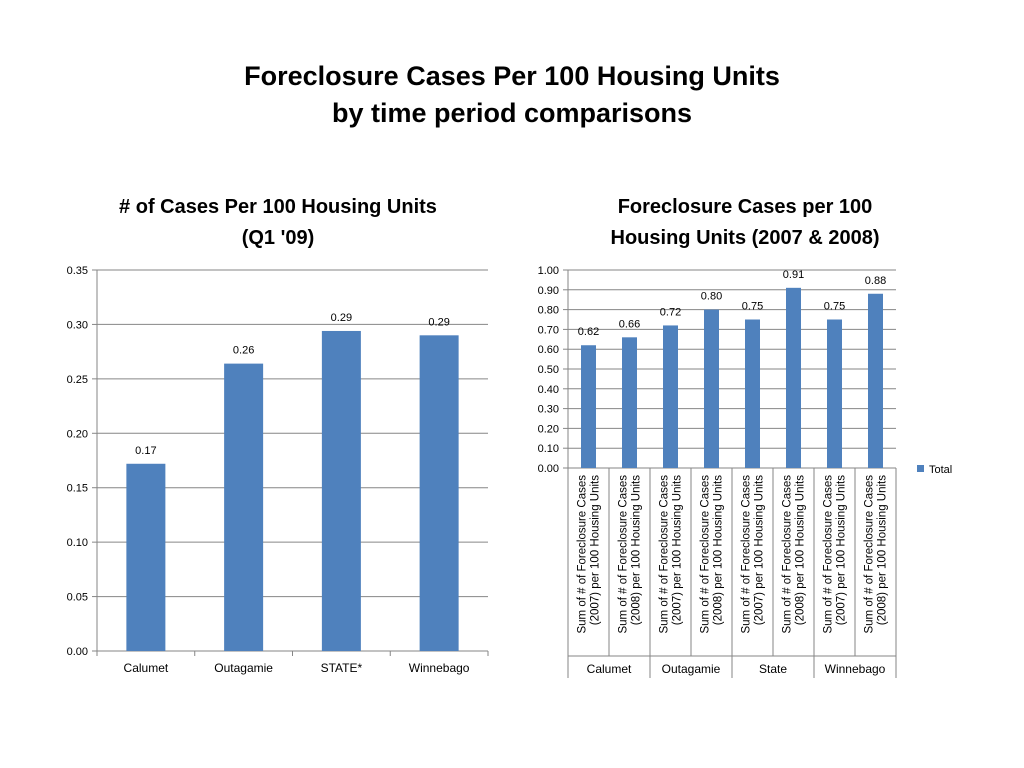 This screenshot has width=1024, height=768. Describe the element at coordinates (548, 449) in the screenshot. I see `chart2-ytick-label: 0.10` at that location.